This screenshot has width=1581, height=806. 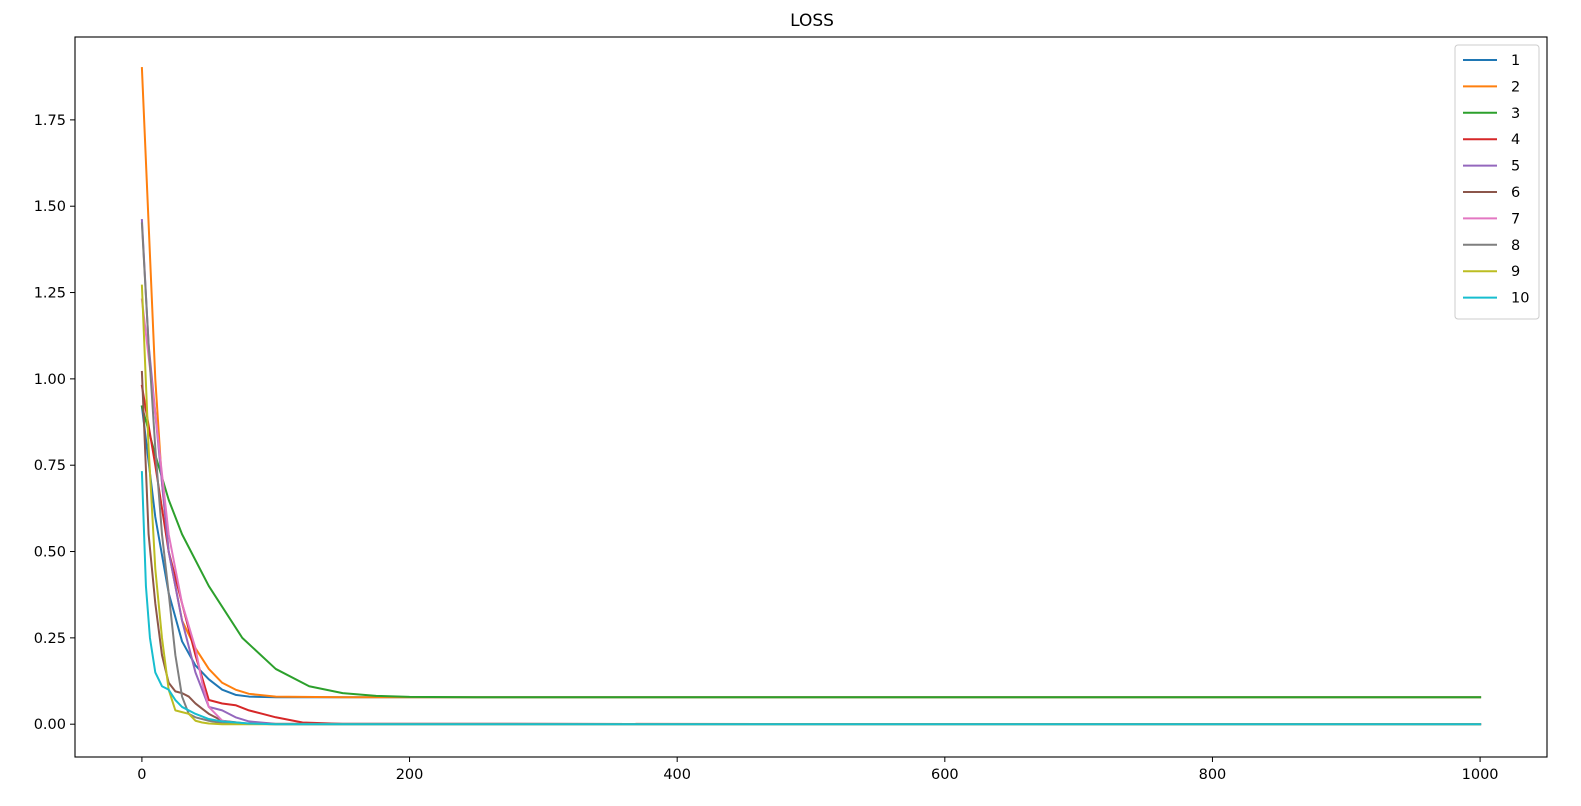 I want to click on y-tick-label: 1.50, so click(x=50, y=207).